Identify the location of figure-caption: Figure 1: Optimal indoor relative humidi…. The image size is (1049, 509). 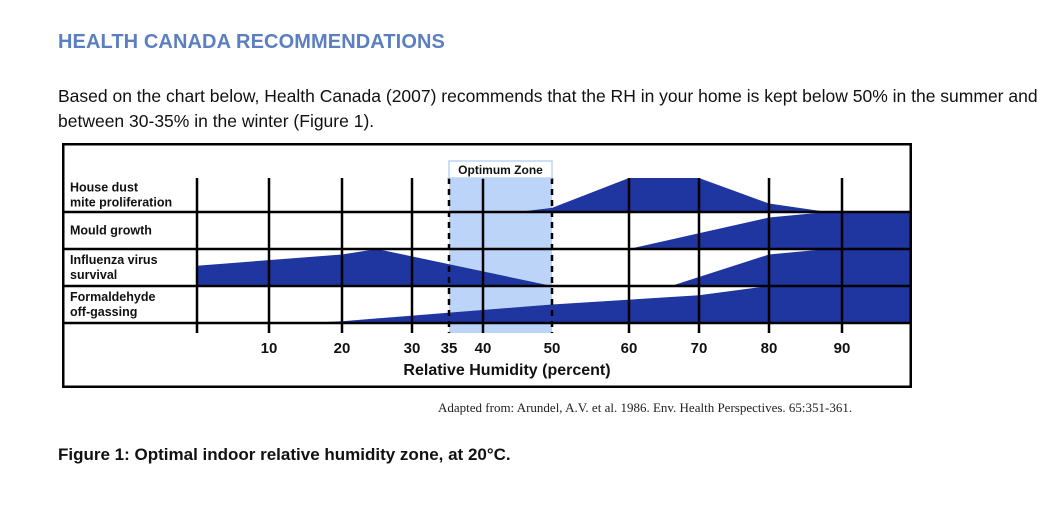
(284, 454).